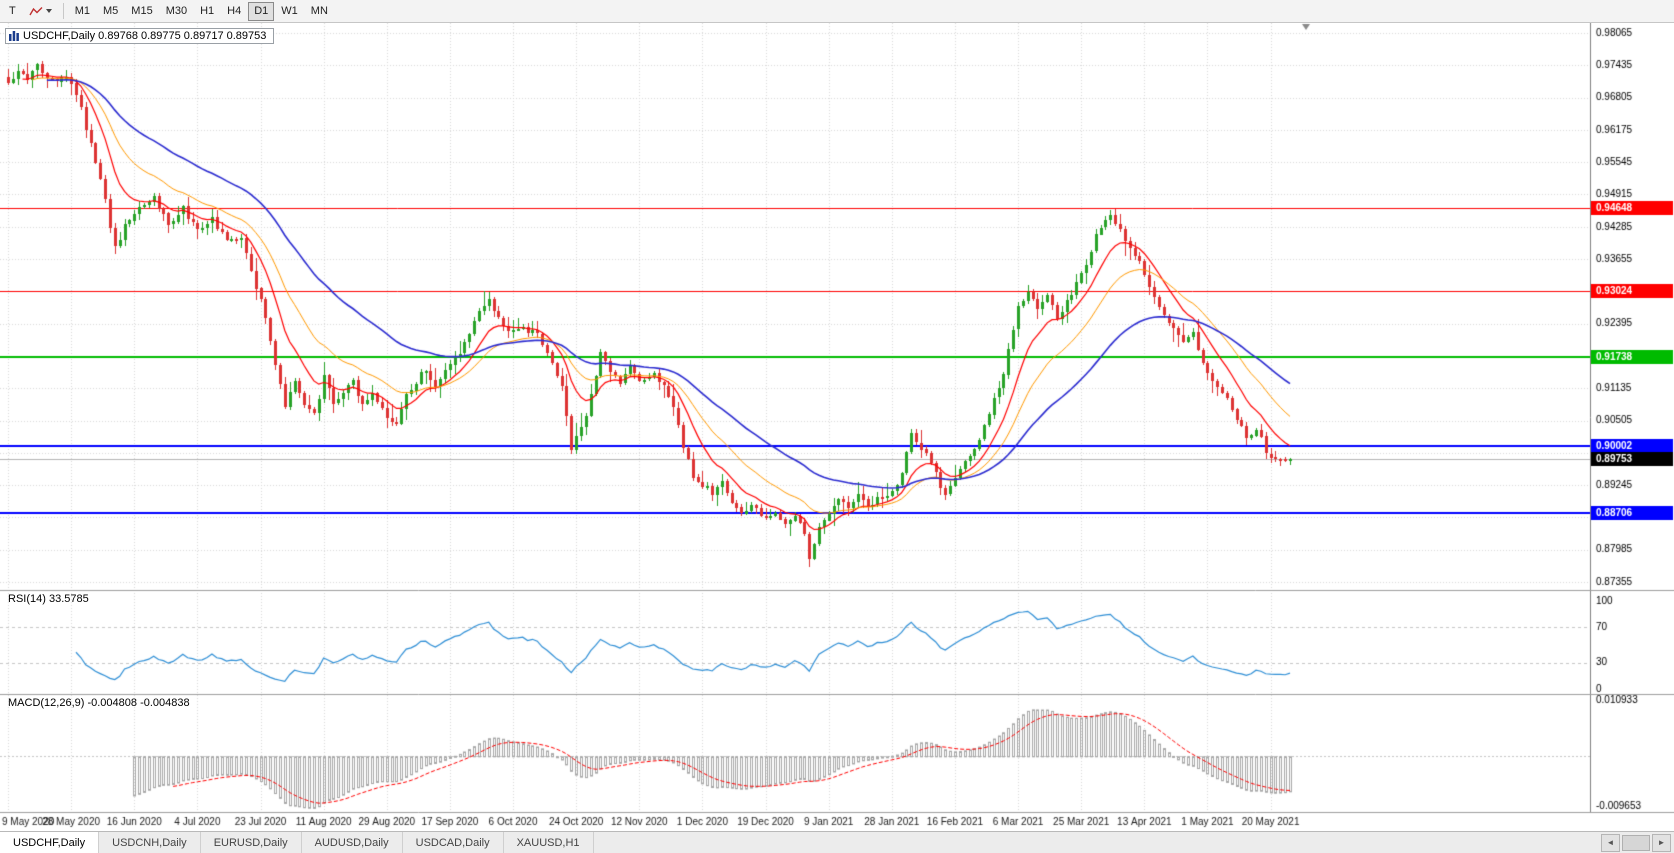 This screenshot has width=1674, height=853. What do you see at coordinates (99, 703) in the screenshot?
I see `macd-label: MACD(12,26,9) -0.004808 -0.004838` at bounding box center [99, 703].